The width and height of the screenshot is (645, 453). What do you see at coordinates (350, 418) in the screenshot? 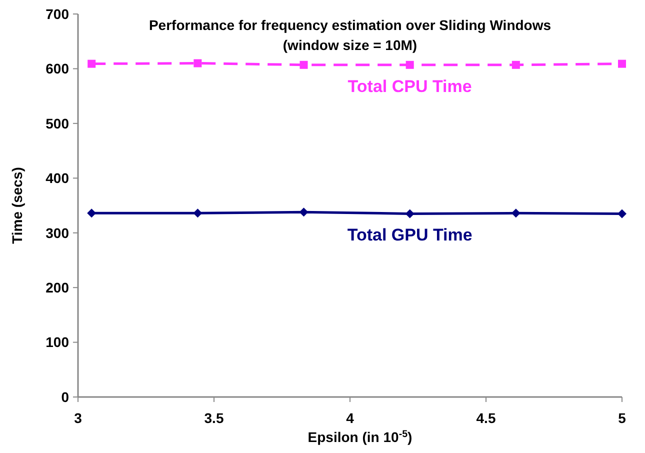
I see `x-tick-label: 4` at bounding box center [350, 418].